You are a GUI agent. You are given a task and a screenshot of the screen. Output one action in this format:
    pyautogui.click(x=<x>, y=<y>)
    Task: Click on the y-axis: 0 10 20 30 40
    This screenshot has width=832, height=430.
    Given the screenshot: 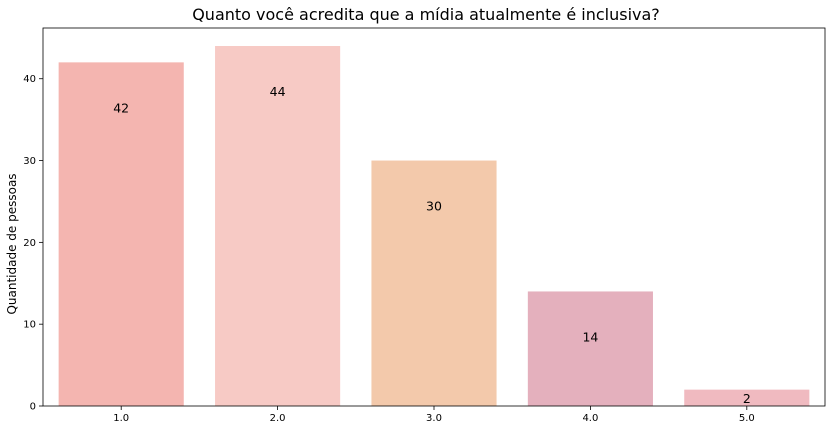 What is the action you would take?
    pyautogui.click(x=33, y=243)
    